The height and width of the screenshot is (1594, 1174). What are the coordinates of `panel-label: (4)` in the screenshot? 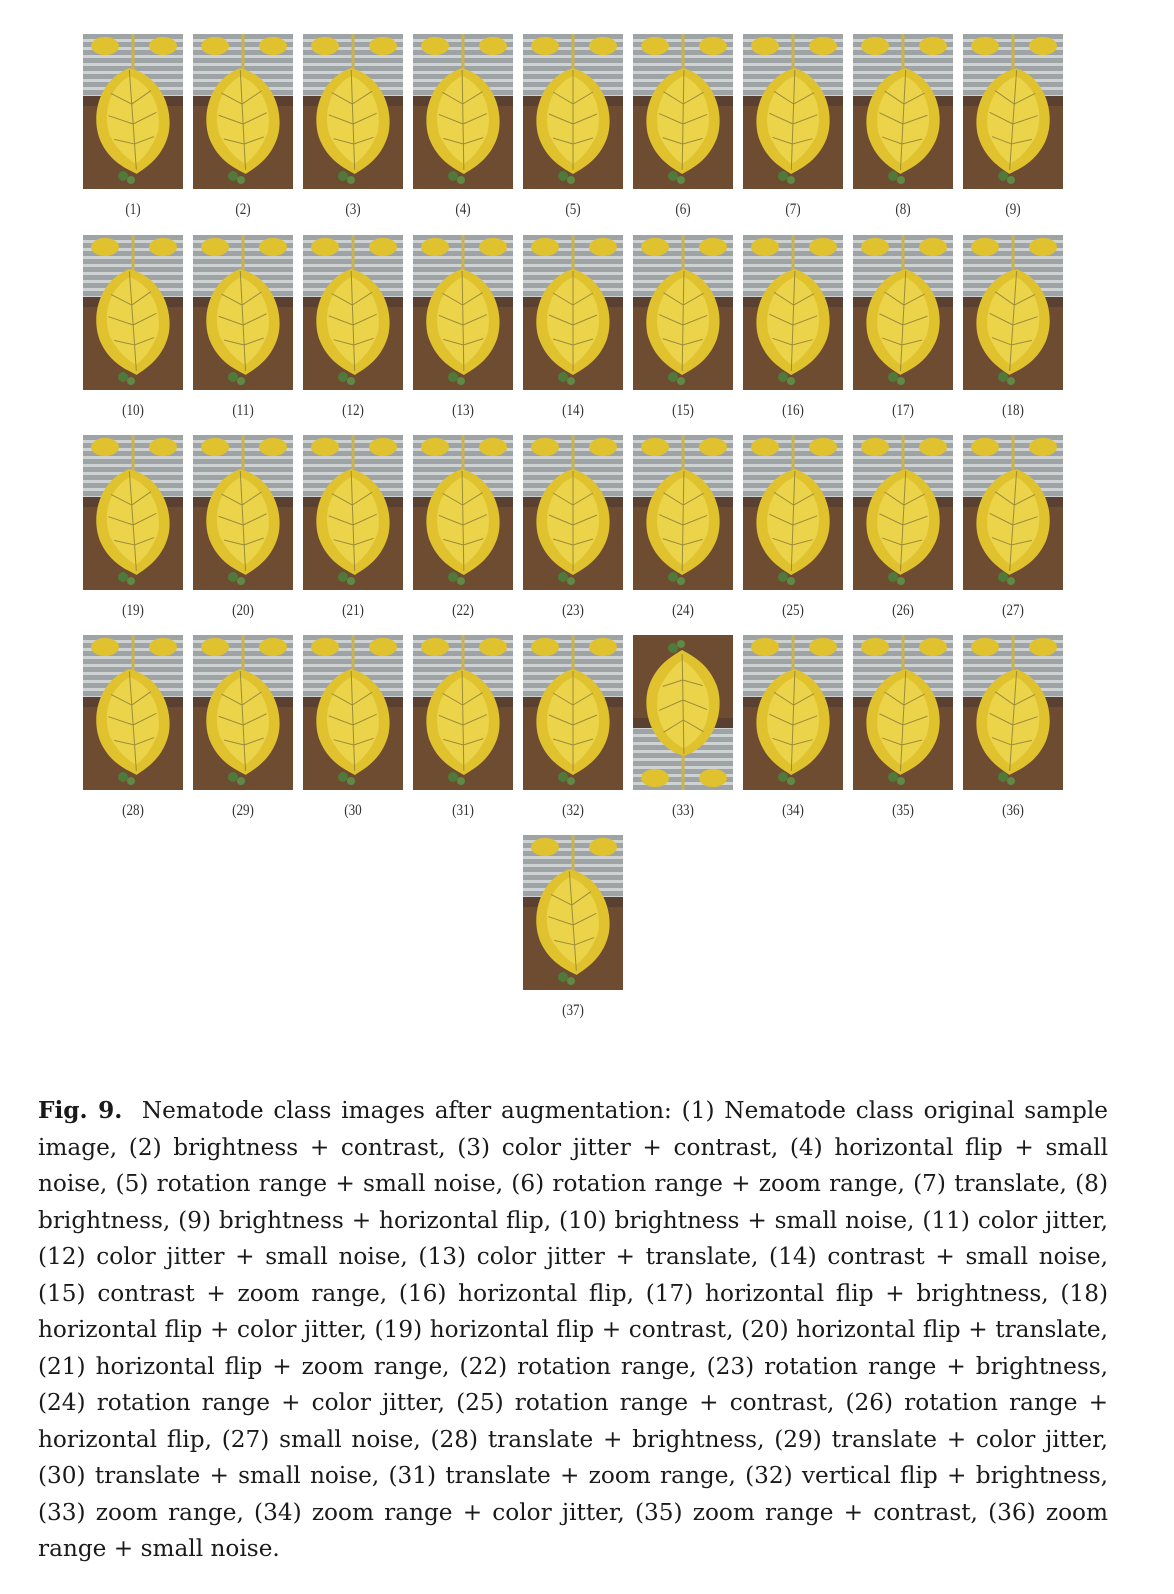 It's located at (463, 209).